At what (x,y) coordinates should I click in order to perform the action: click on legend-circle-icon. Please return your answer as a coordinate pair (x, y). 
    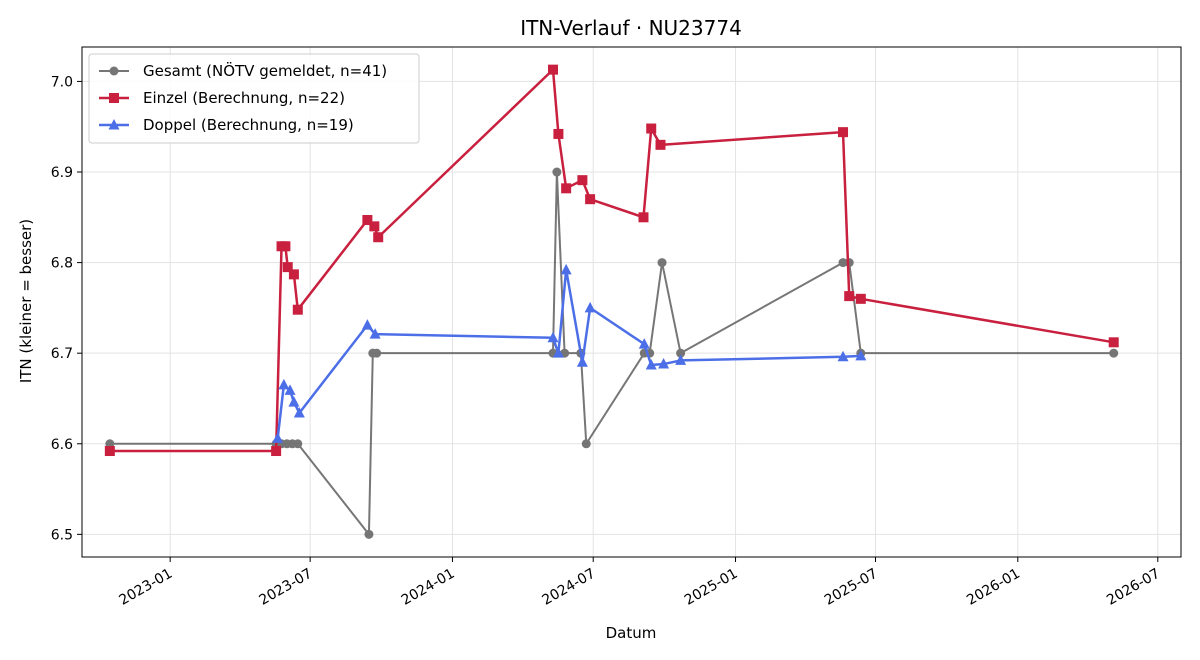
    Looking at the image, I should click on (114, 71).